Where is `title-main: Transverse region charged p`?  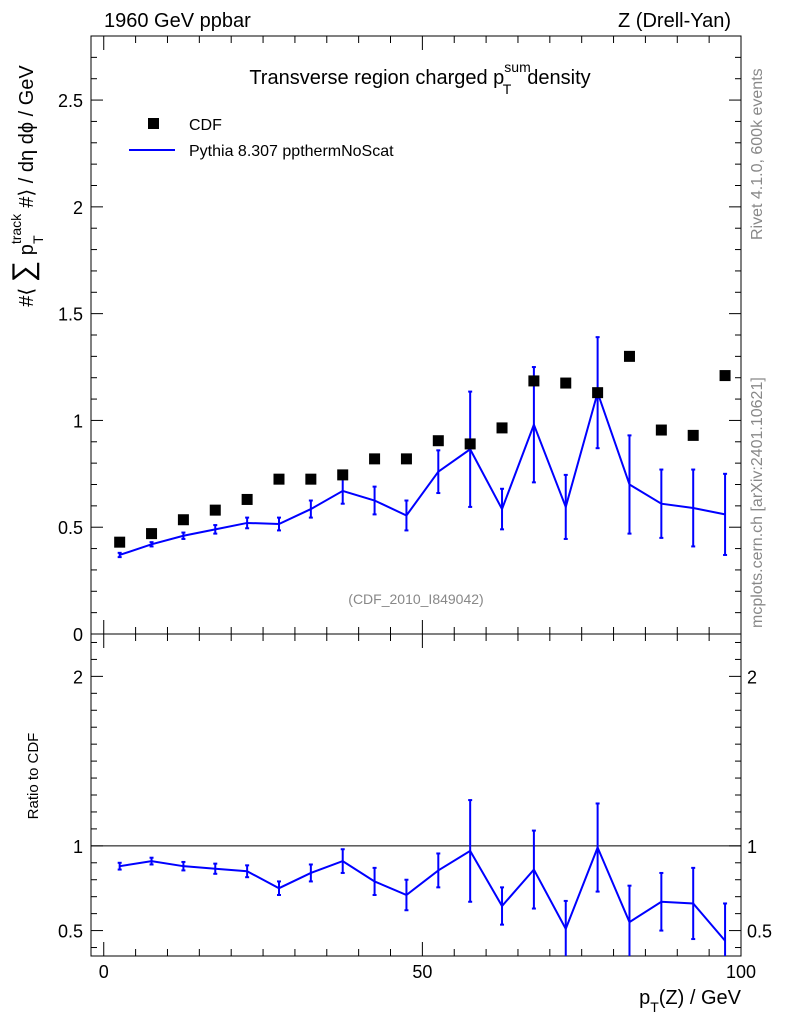
title-main: Transverse region charged p is located at coordinates (376, 78).